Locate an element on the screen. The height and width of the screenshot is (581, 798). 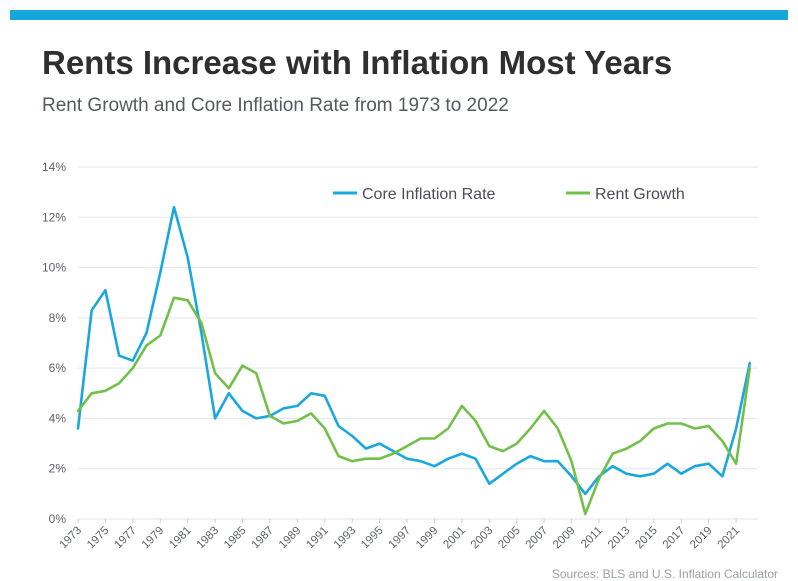
x-tick-label: 1977 is located at coordinates (125, 538).